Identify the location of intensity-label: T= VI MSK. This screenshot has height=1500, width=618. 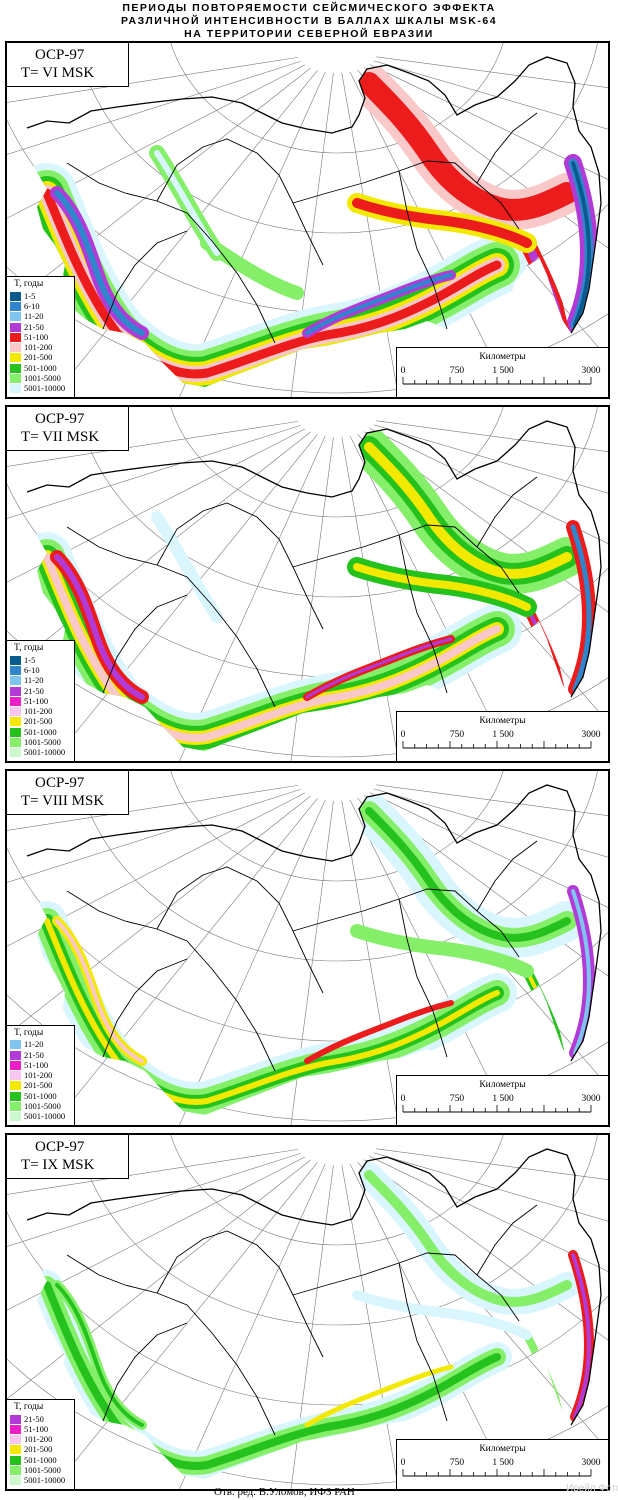
(58, 73).